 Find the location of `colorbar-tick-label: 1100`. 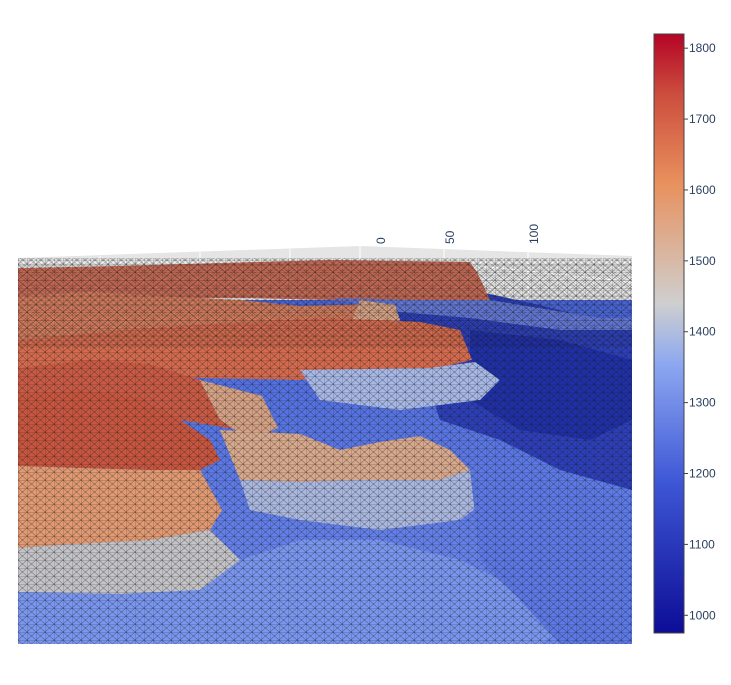

colorbar-tick-label: 1100 is located at coordinates (702, 544).